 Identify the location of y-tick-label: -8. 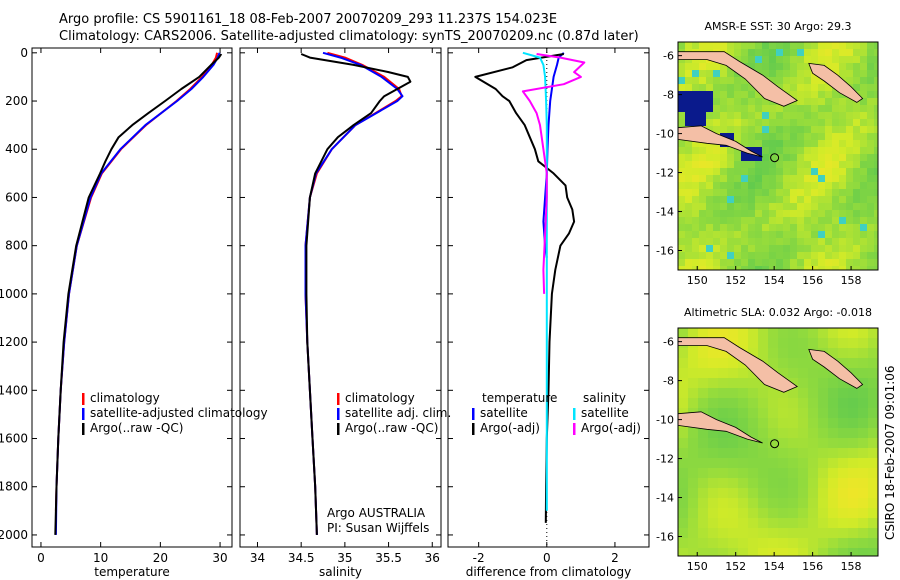
(668, 381).